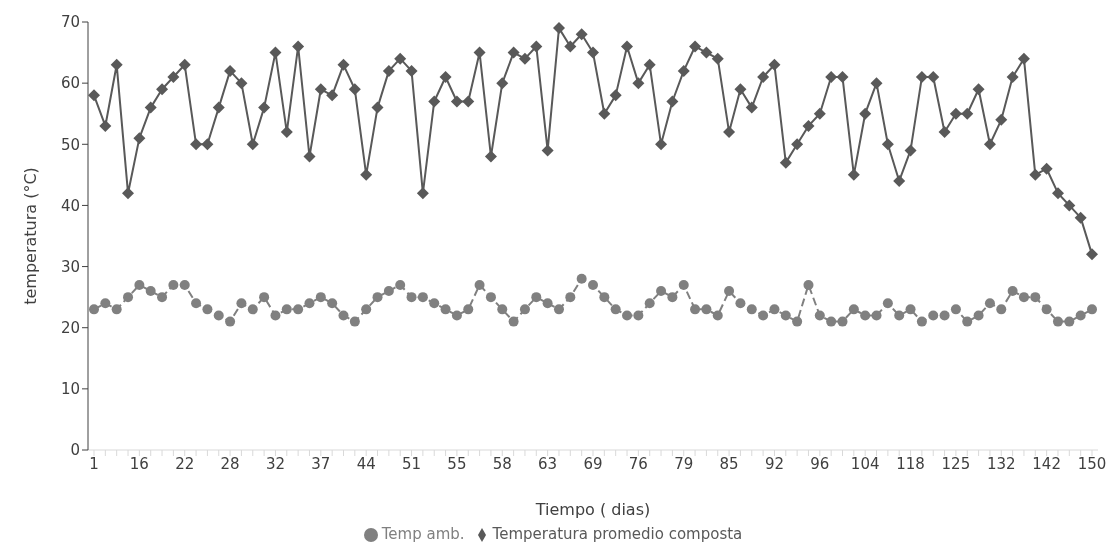 The width and height of the screenshot is (1117, 556). What do you see at coordinates (638, 463) in the screenshot?
I see `x-tick-label: 76` at bounding box center [638, 463].